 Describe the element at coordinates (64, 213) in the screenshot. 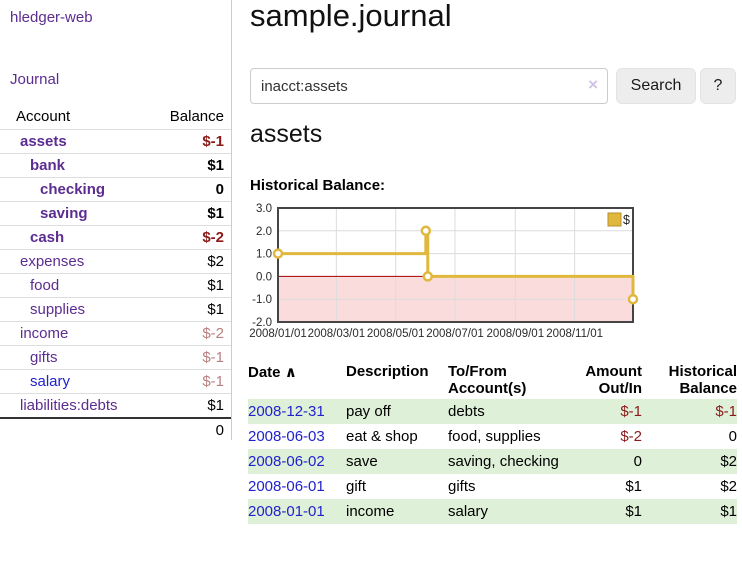

I see `account-link: saving` at that location.